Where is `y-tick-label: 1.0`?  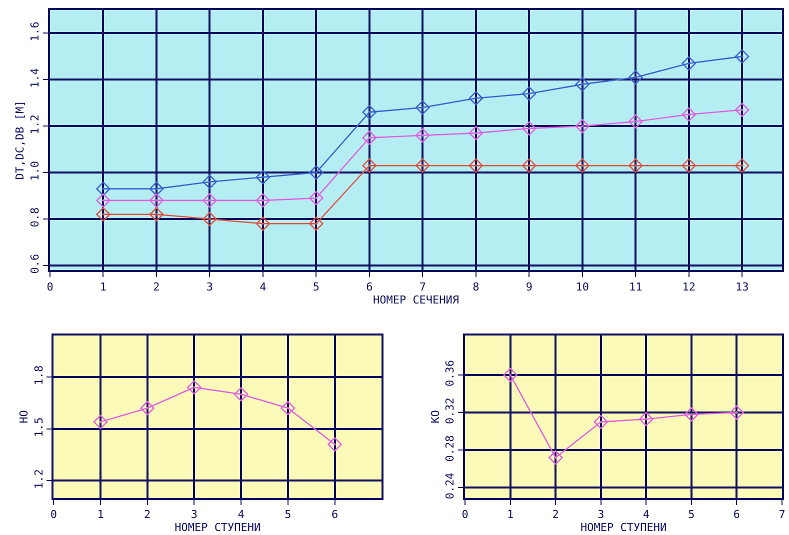 y-tick-label: 1.0 is located at coordinates (35, 170).